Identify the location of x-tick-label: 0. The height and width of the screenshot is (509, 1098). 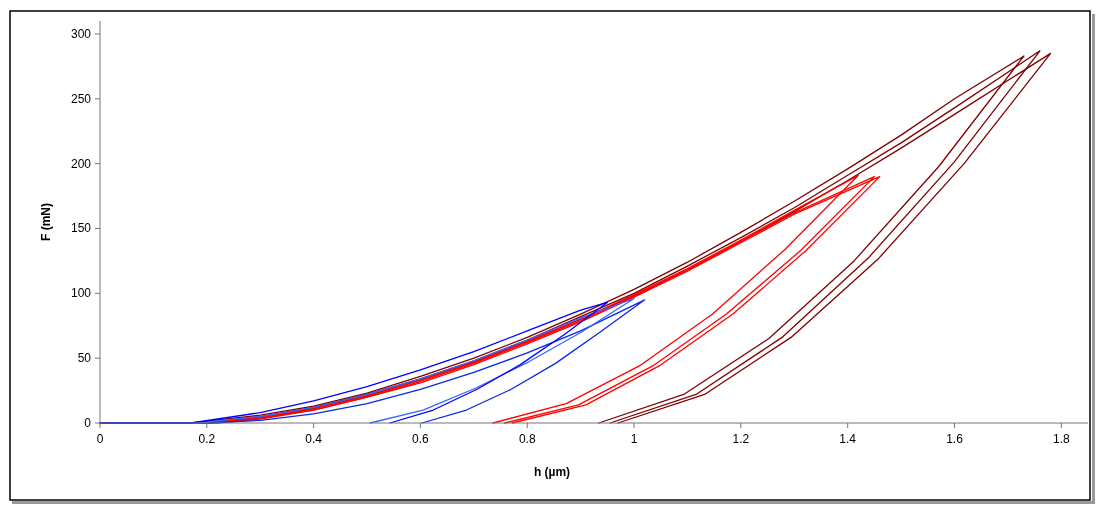
(100, 439).